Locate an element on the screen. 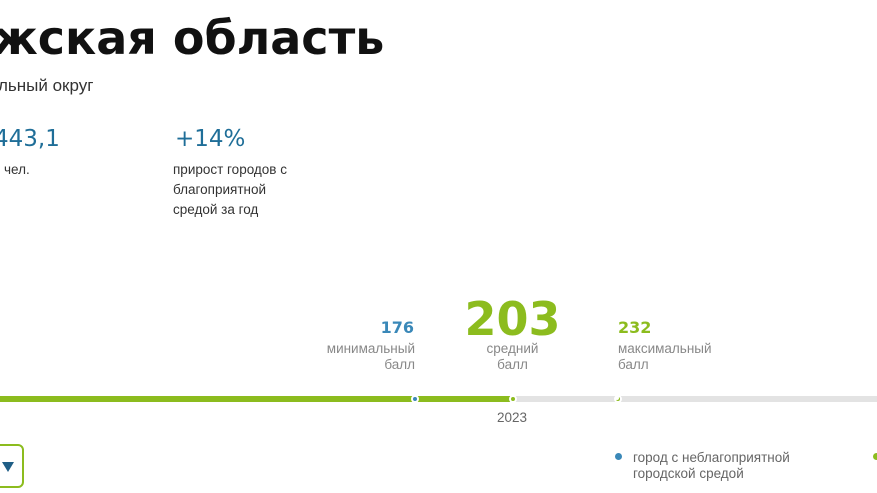 Image resolution: width=877 pixels, height=493 pixels. timeline-track is located at coordinates (438, 399).